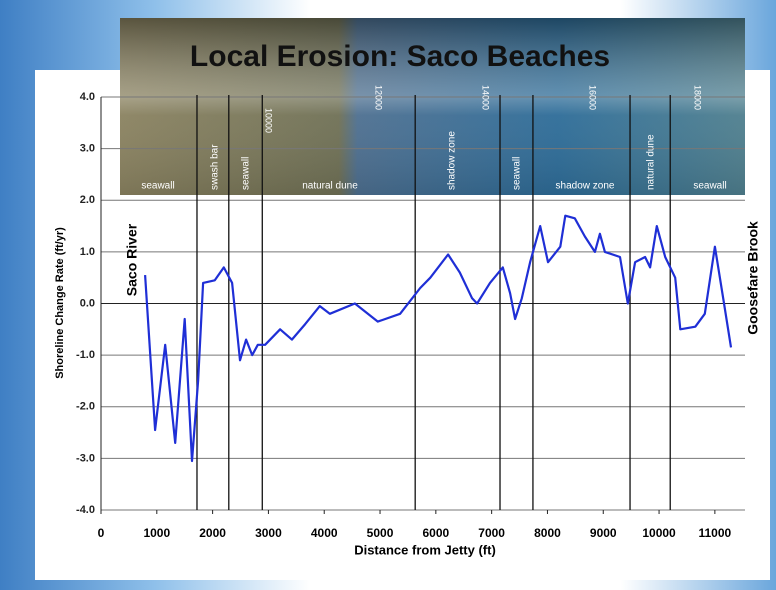 Image resolution: width=776 pixels, height=590 pixels. I want to click on y-tick-label: 0.0, so click(87, 303).